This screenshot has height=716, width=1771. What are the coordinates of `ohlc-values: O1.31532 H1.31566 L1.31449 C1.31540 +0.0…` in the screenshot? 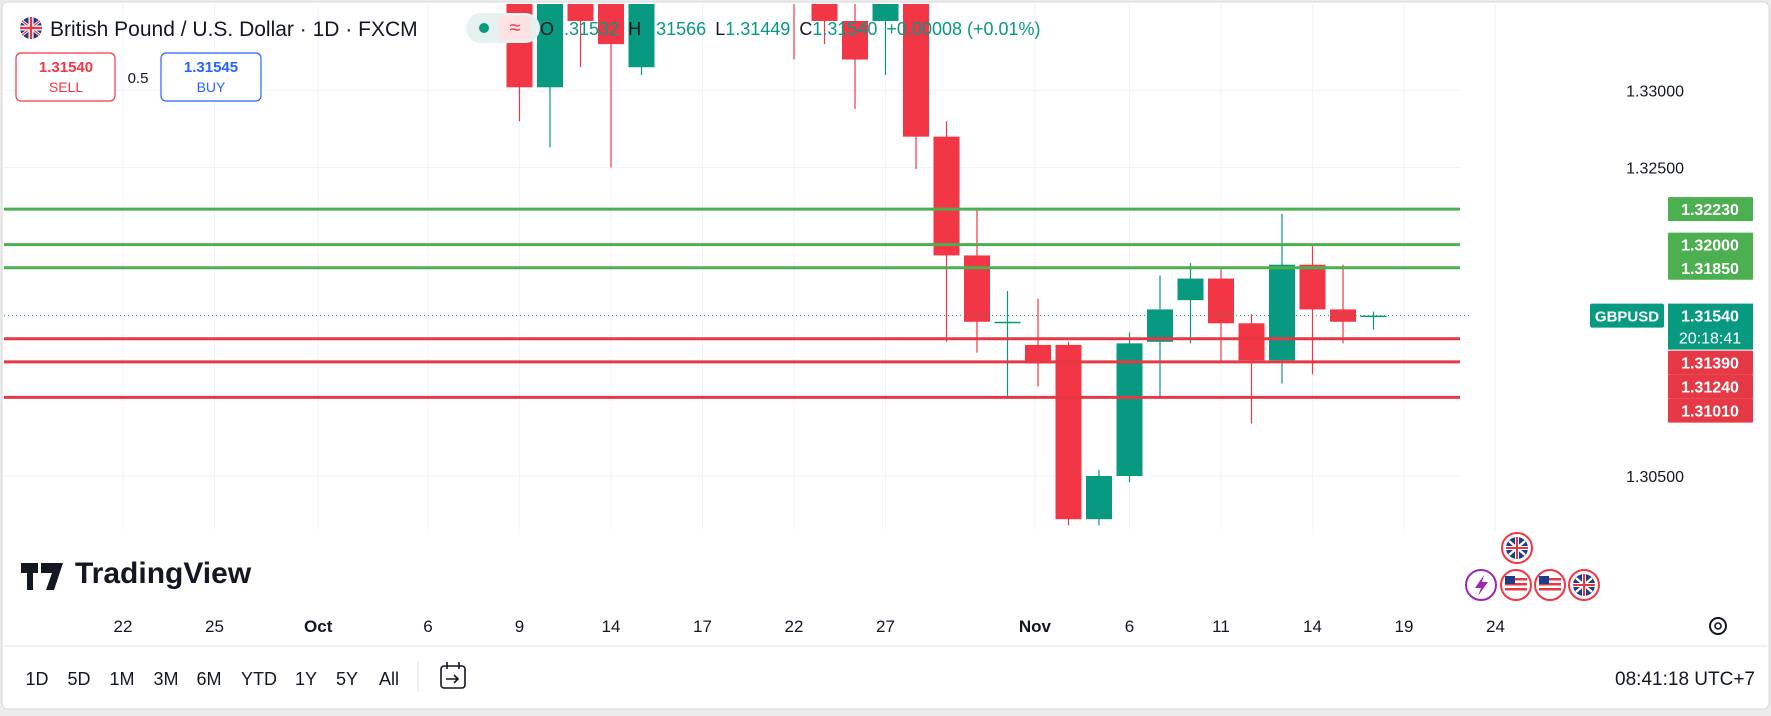 It's located at (790, 29).